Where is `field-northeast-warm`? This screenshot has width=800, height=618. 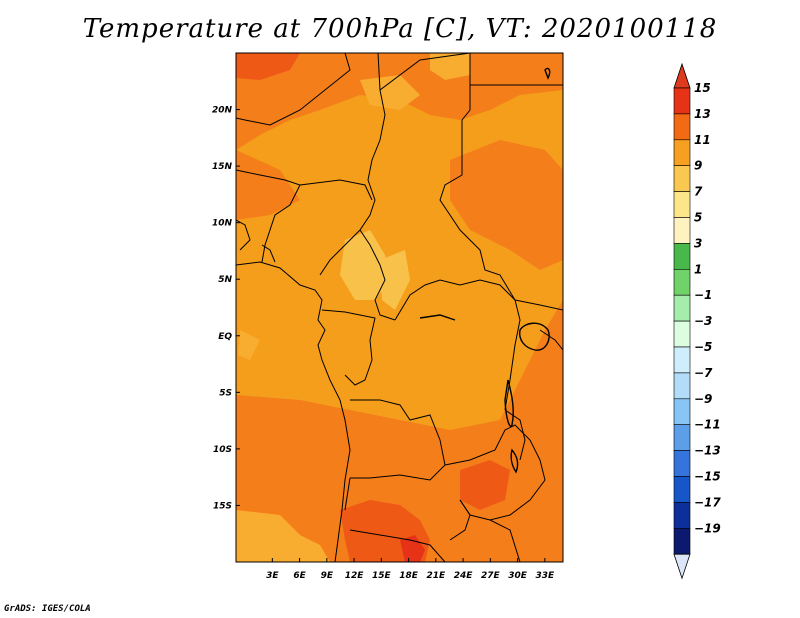
field-northeast-warm is located at coordinates (506, 205).